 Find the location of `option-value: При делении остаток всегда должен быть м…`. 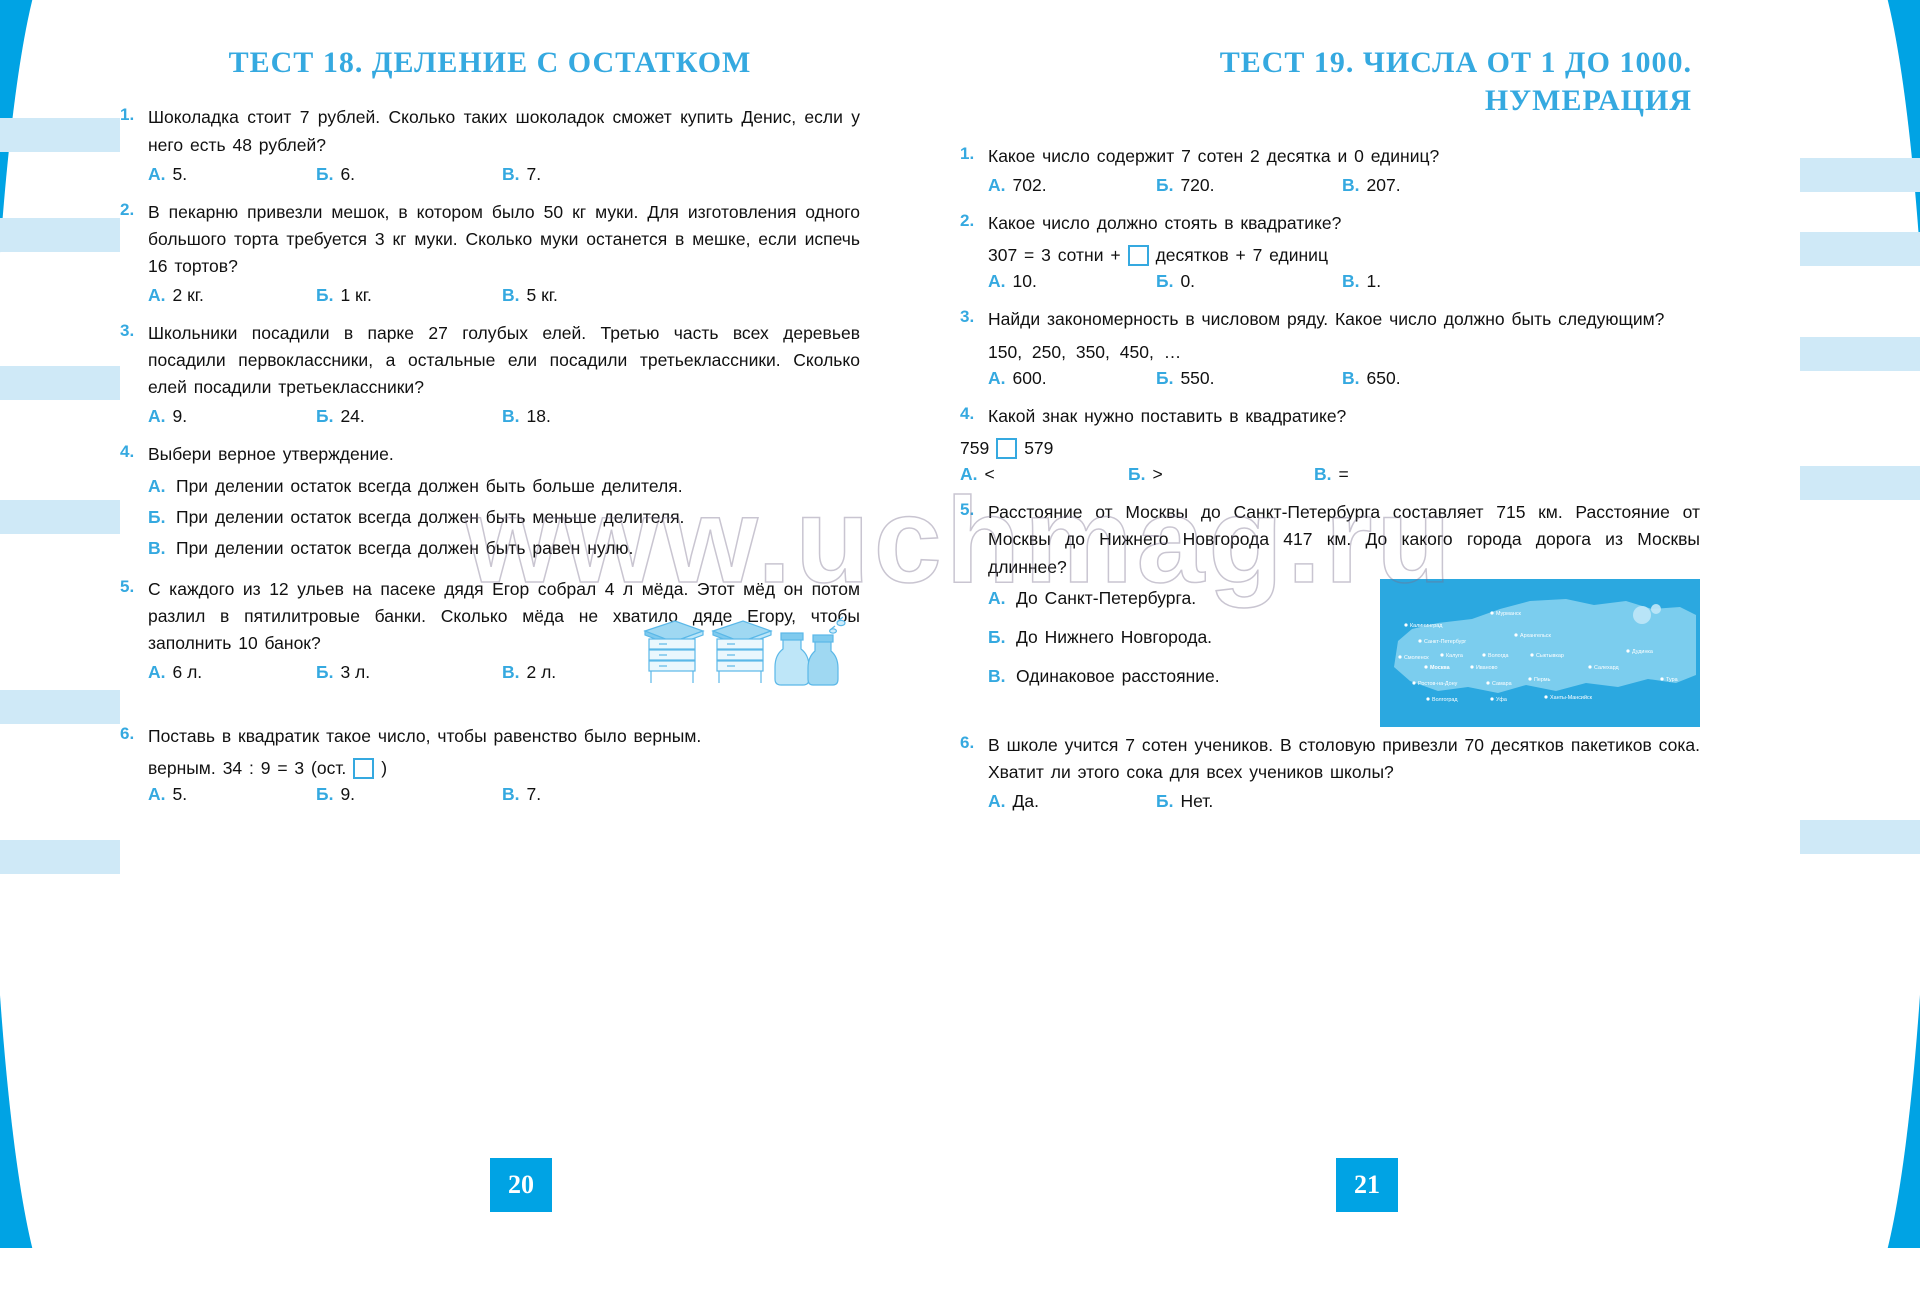

option-value: При делении остаток всегда должен быть м… is located at coordinates (430, 516).